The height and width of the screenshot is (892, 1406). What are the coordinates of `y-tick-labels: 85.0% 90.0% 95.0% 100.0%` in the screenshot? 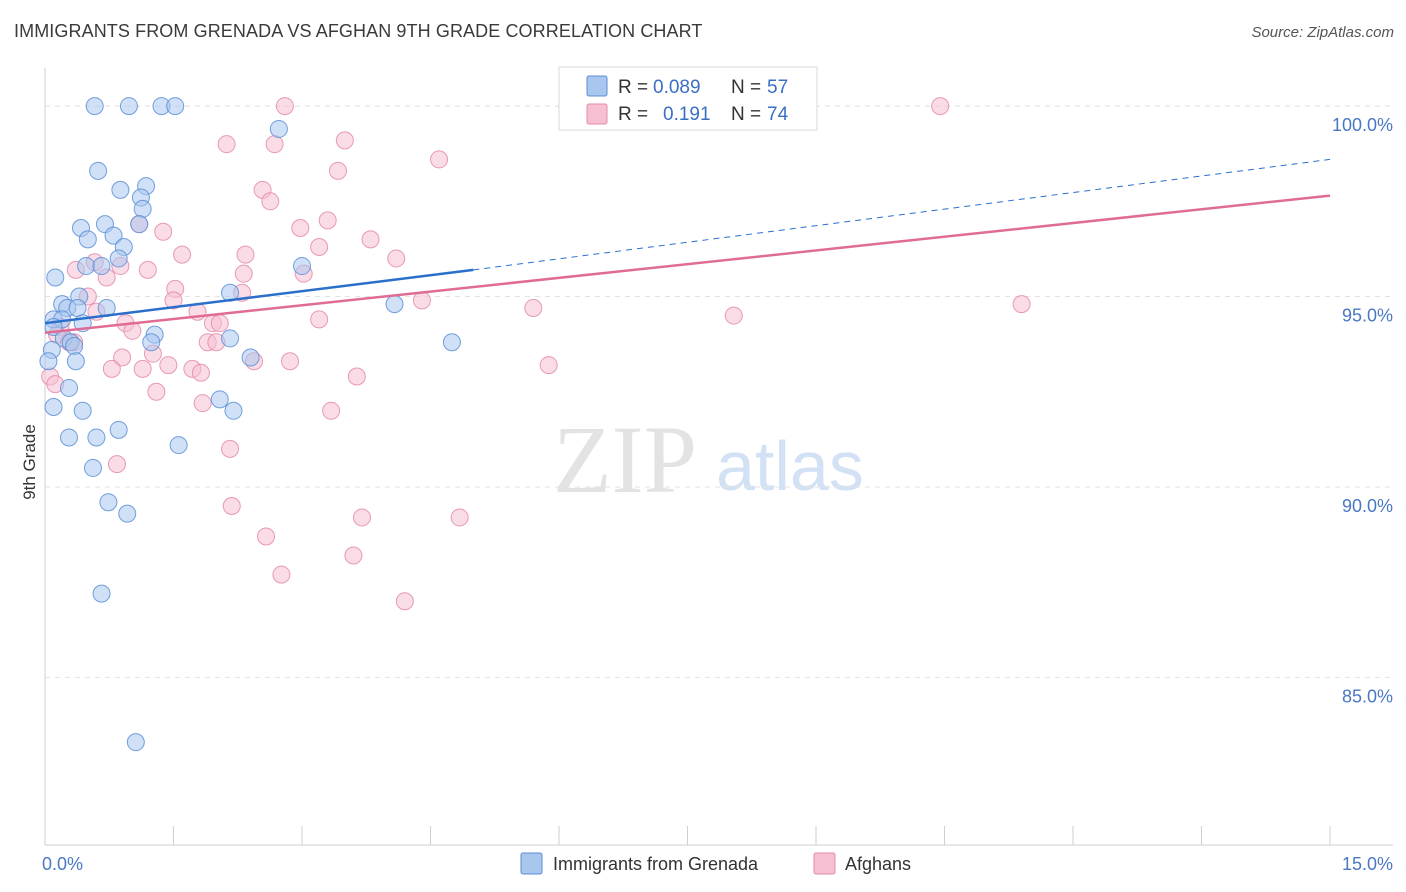 It's located at (1362, 410).